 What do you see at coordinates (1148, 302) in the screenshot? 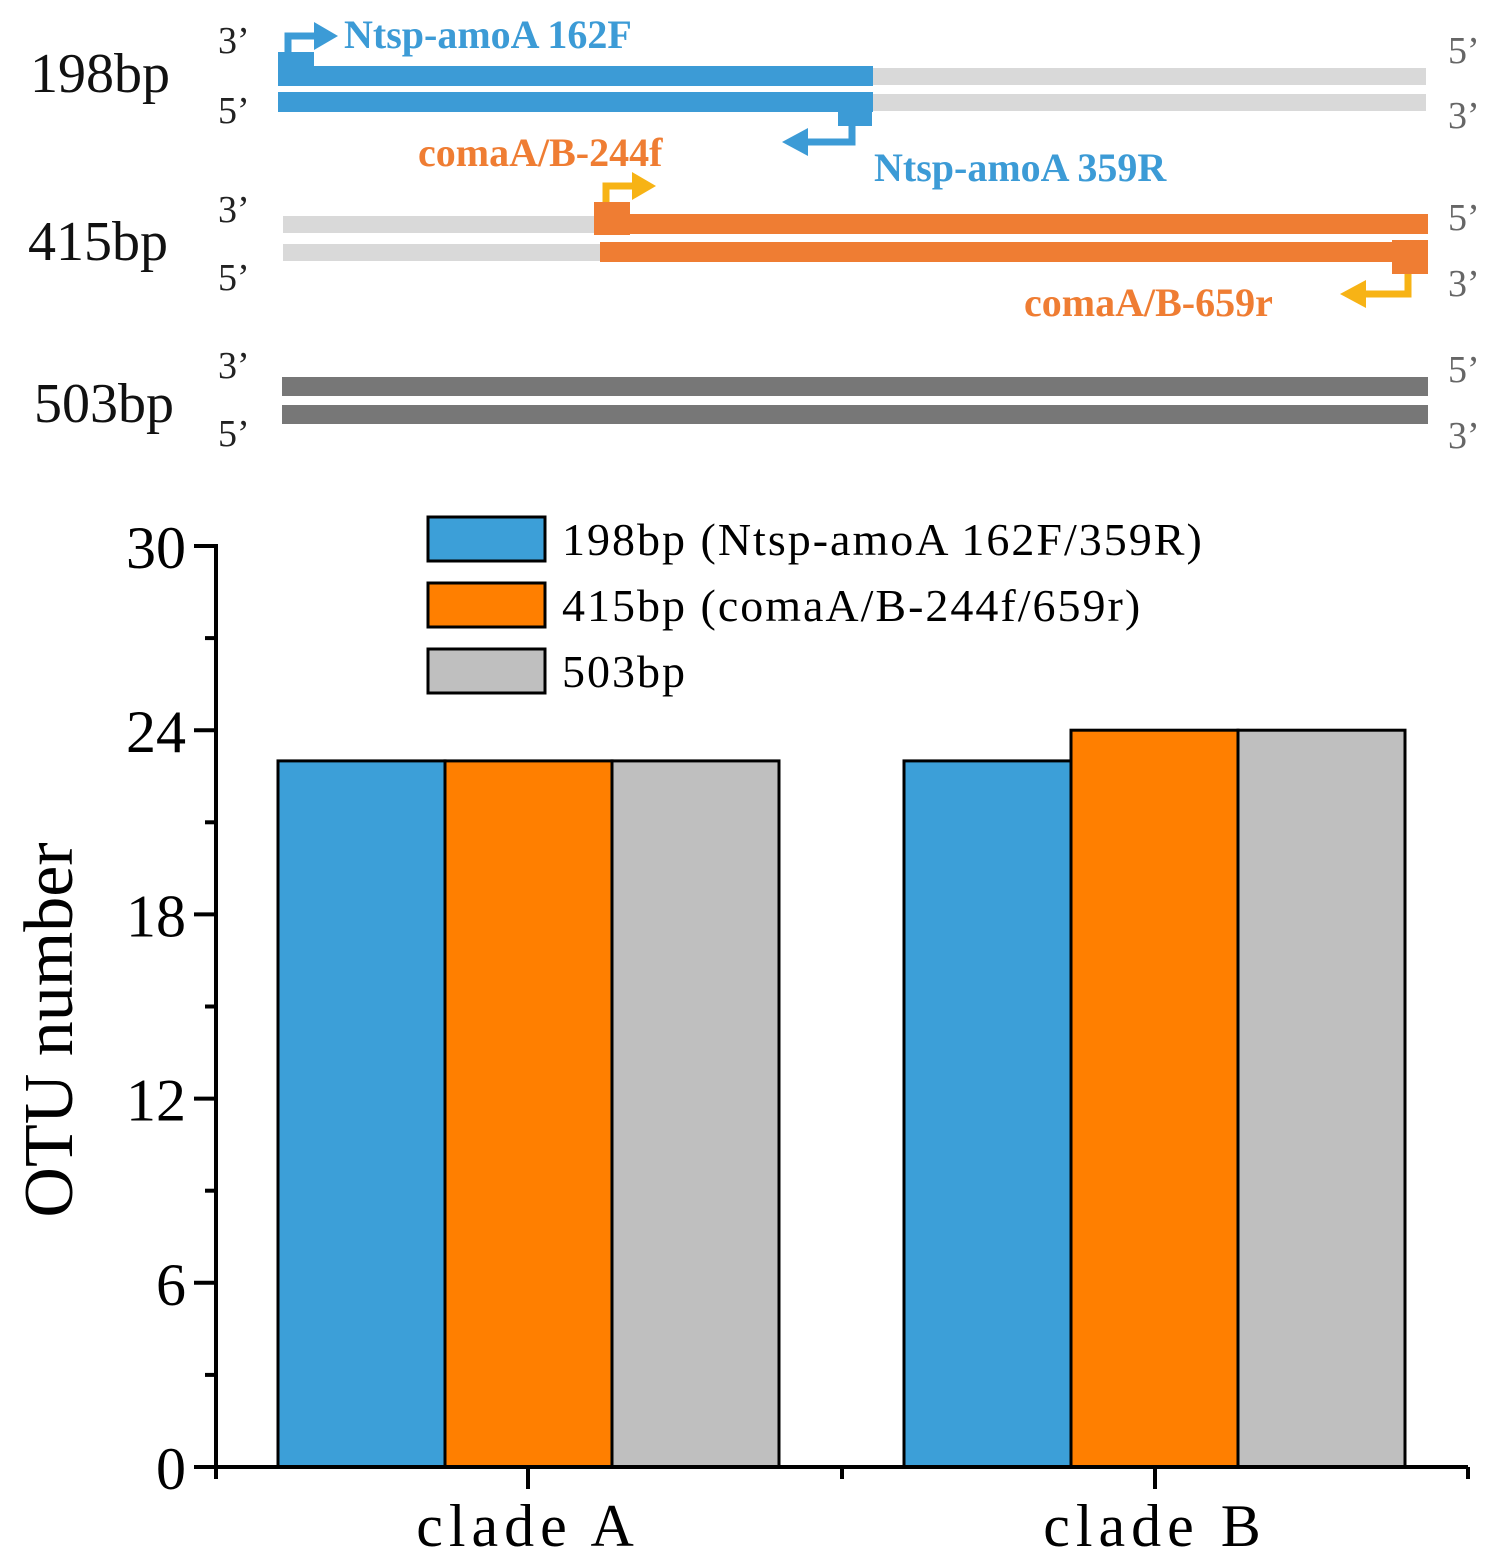
I see `reverse-primer-label: comaA/B-659r` at bounding box center [1148, 302].